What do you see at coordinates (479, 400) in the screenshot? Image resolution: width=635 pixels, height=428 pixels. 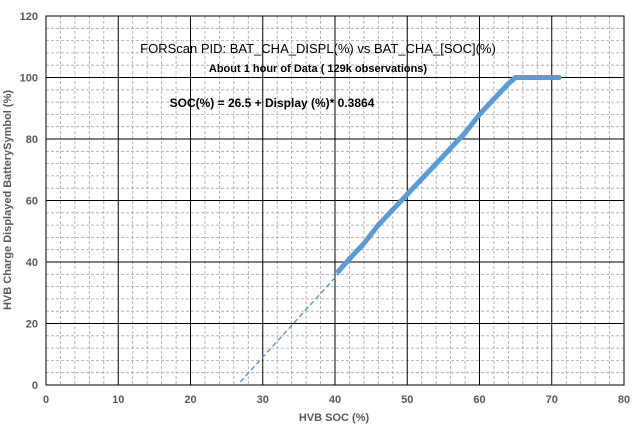 I see `x-tick-label: 60` at bounding box center [479, 400].